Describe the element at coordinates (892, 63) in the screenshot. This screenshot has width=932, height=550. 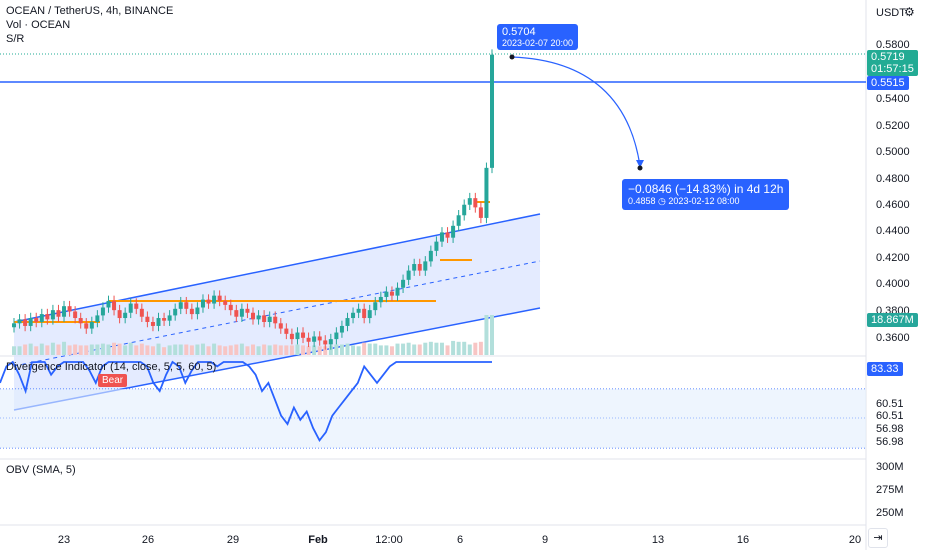
I see `current-price-tag: 0.5719 01:57:15` at that location.